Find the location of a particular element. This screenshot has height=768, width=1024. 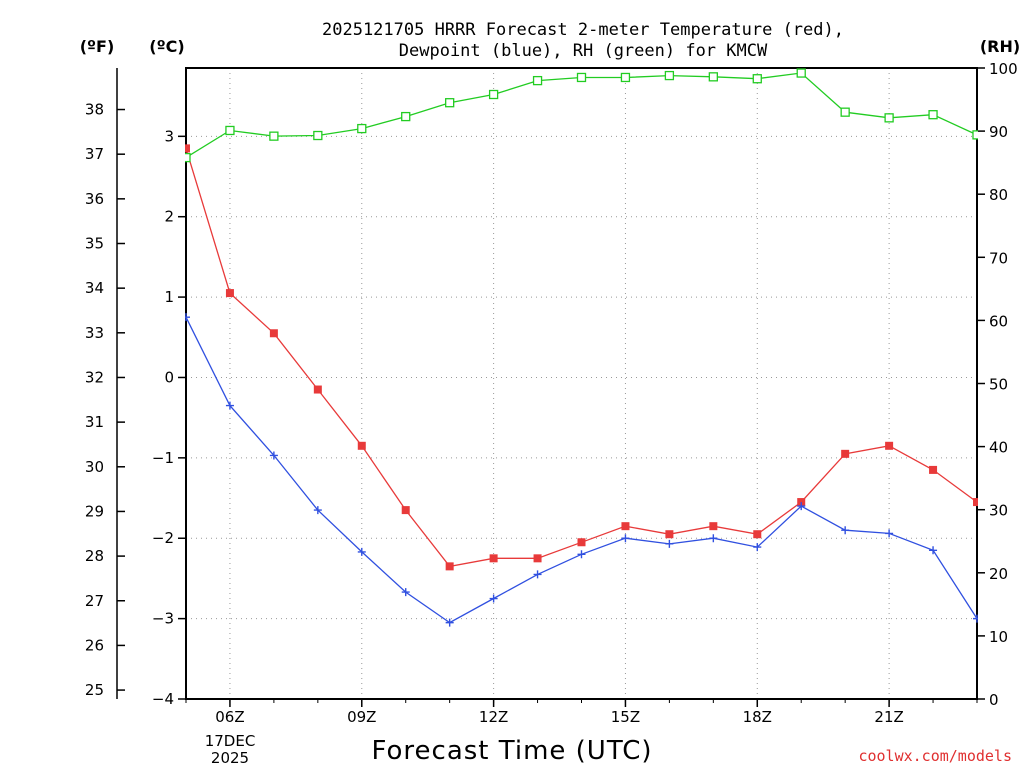

c-tick-label-1: 1 is located at coordinates (169, 297).